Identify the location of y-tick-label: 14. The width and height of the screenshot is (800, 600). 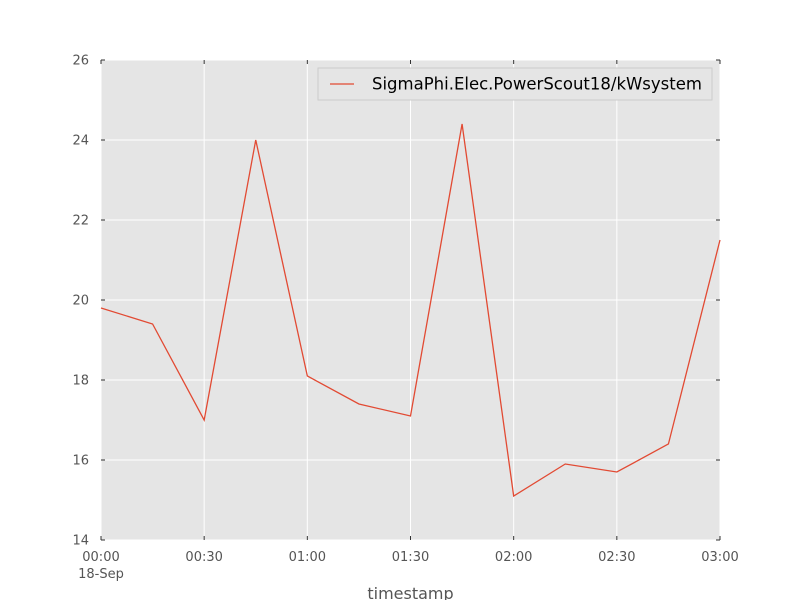
(80, 541).